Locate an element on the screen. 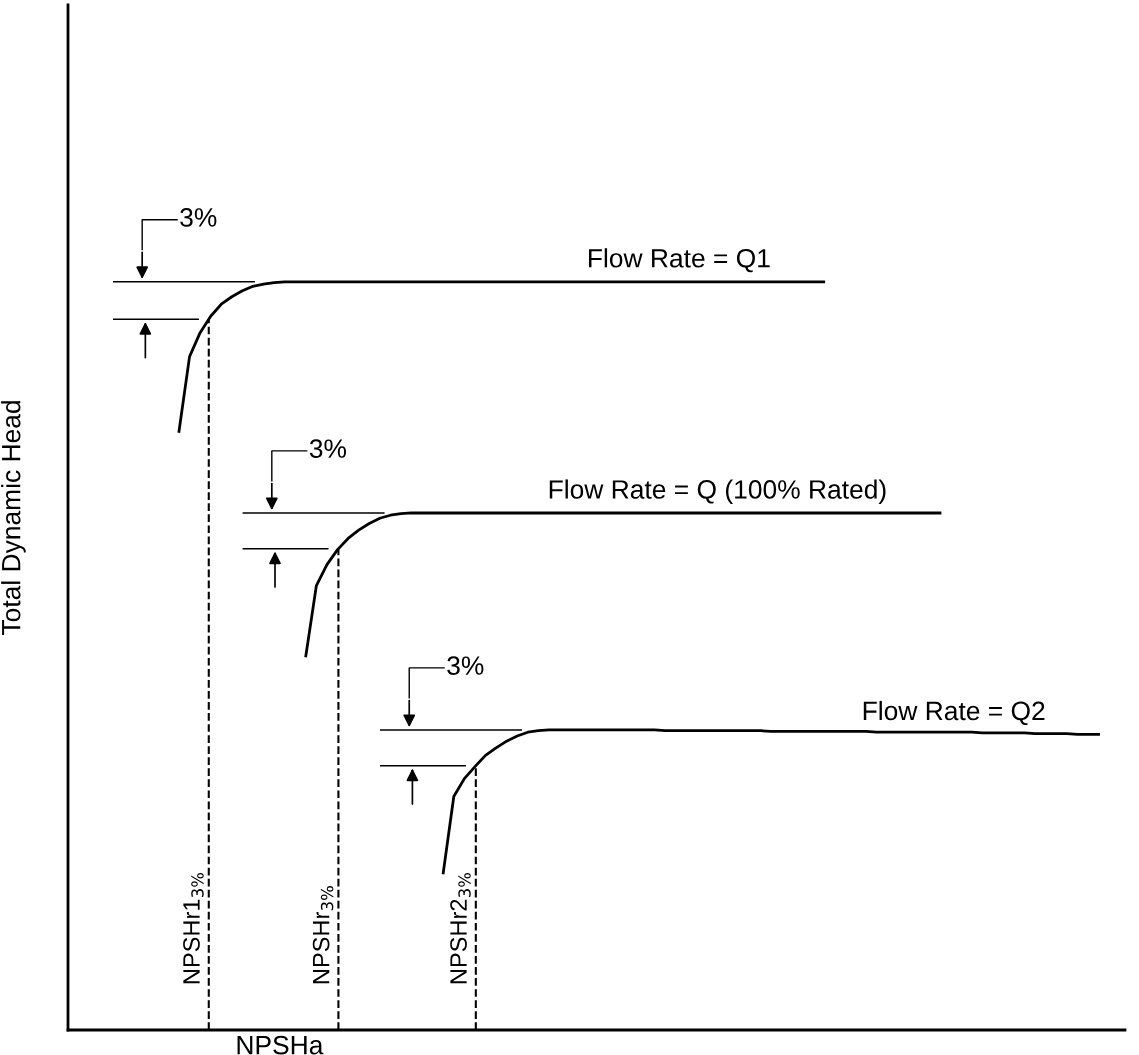 This screenshot has height=1055, width=1139. text: 3% is located at coordinates (198, 217).